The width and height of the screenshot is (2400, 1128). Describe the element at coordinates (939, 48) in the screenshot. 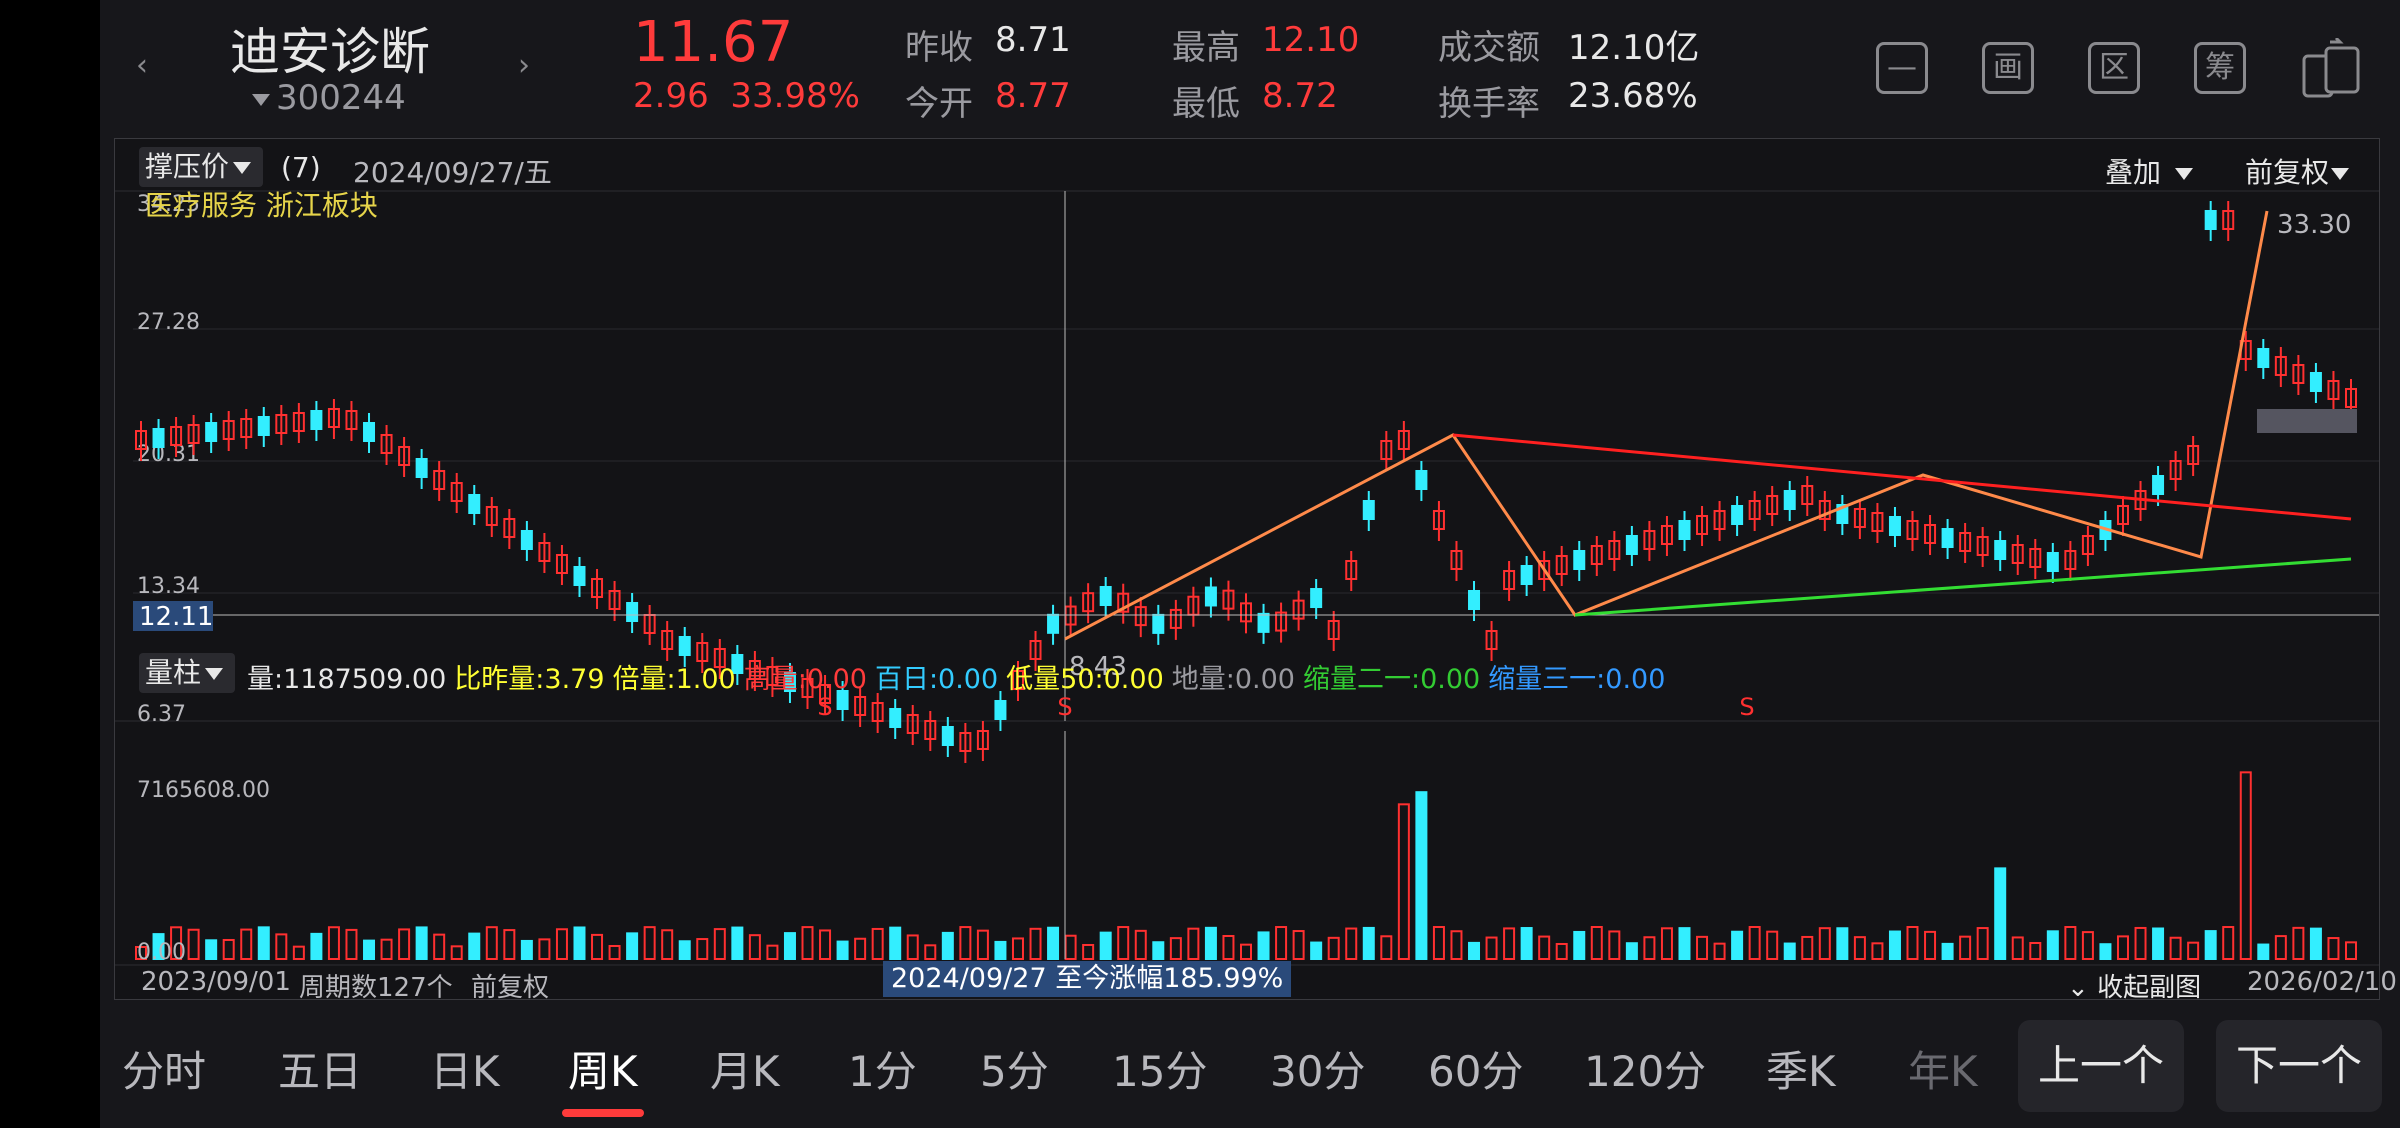

I see `prev-close-label: 昨收` at that location.